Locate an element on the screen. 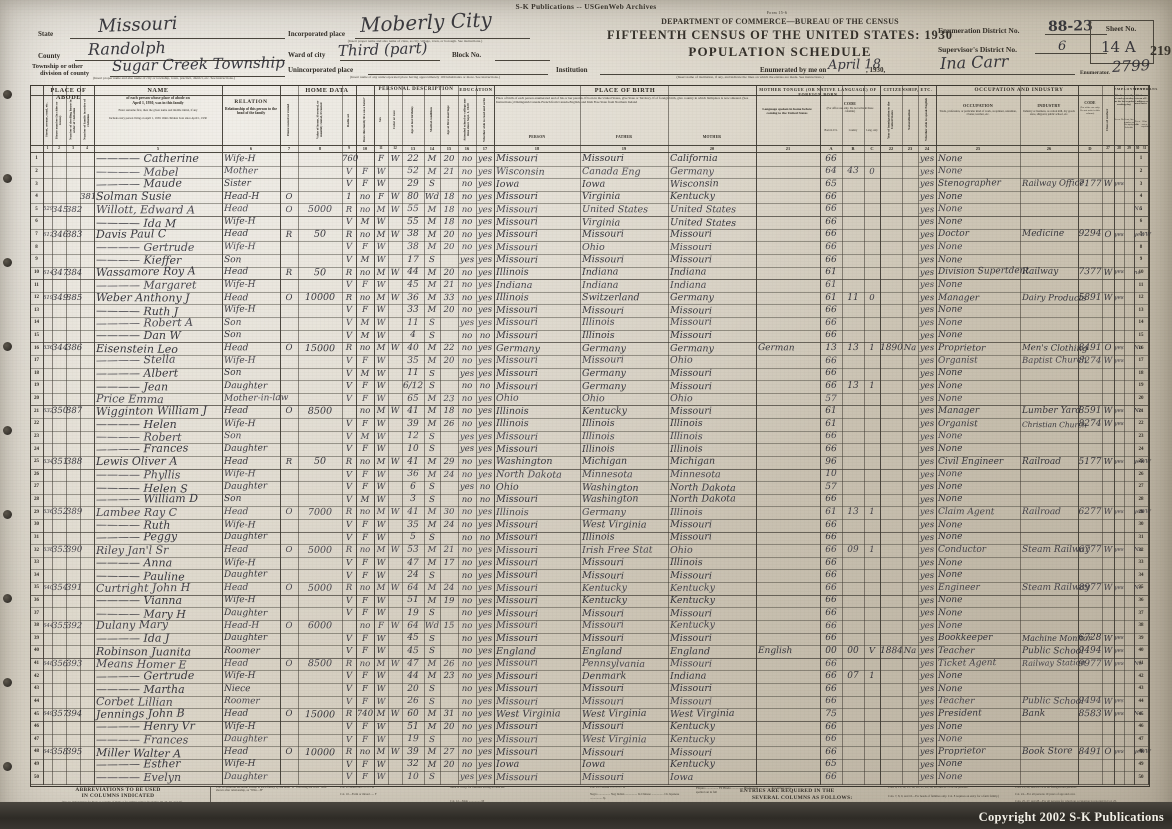 The height and width of the screenshot is (829, 1172). incorporated-value: Moberly City is located at coordinates (426, 22).